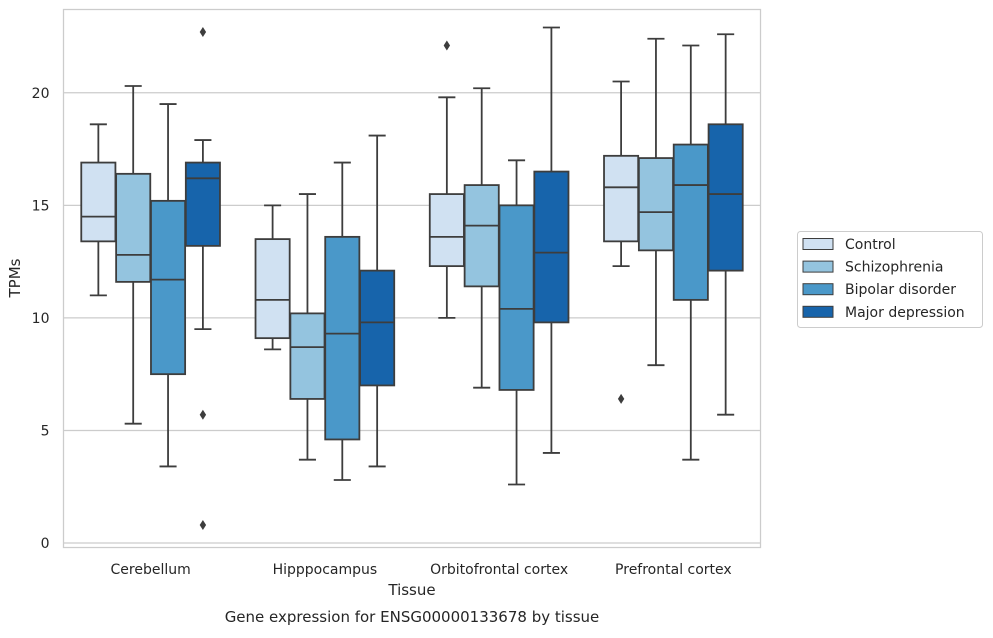  I want to click on legend-frame, so click(890, 279).